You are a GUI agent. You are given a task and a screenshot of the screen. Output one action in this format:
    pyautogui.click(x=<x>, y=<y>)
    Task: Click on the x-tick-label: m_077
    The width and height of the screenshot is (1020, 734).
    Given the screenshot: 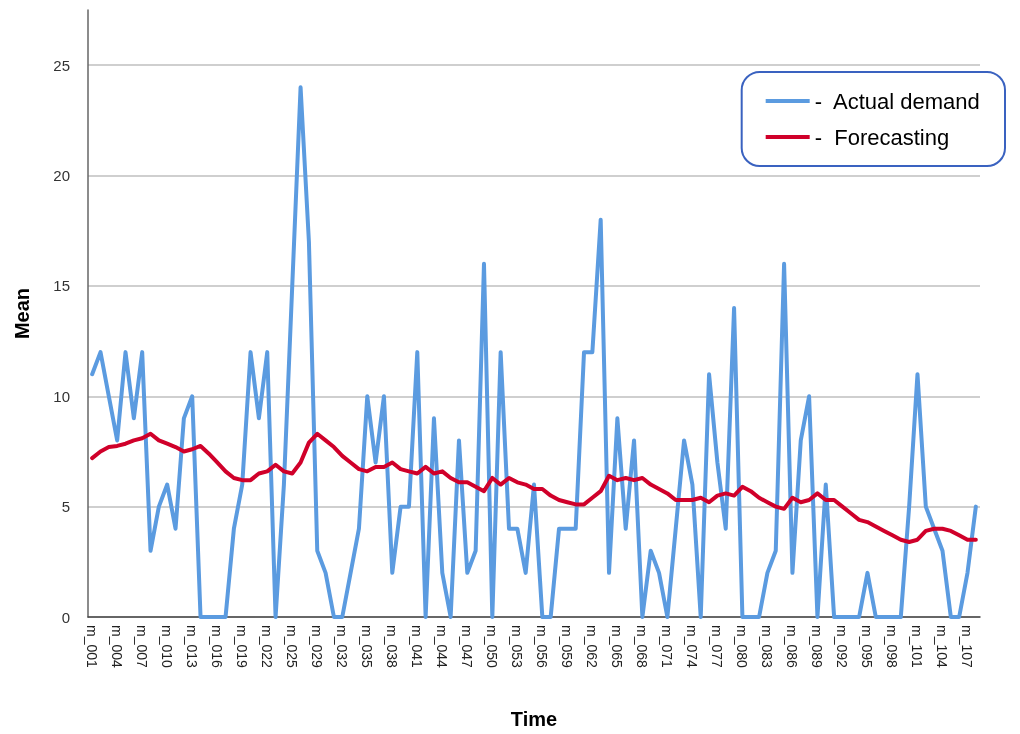 What is the action you would take?
    pyautogui.click(x=717, y=647)
    